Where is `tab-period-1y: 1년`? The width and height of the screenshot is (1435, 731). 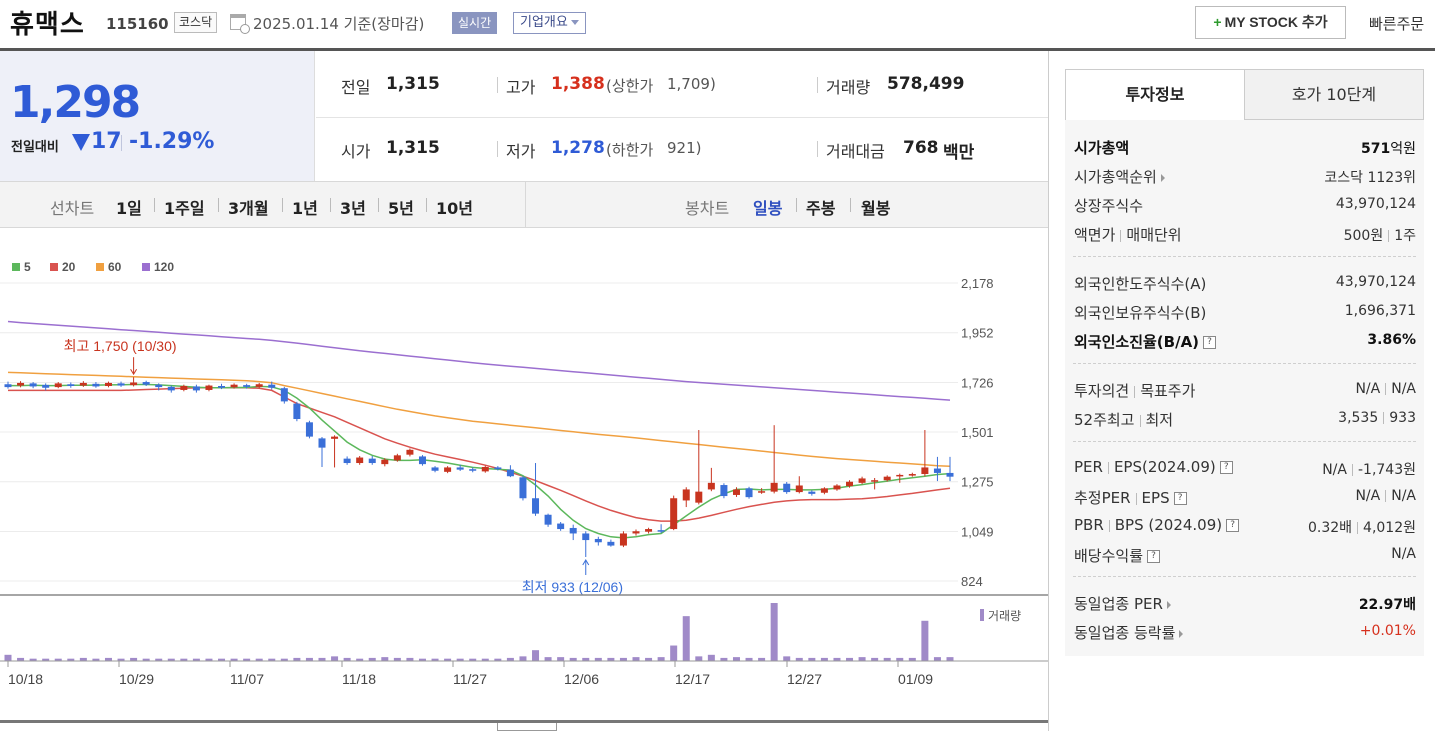
tab-period-1y: 1년 is located at coordinates (305, 208).